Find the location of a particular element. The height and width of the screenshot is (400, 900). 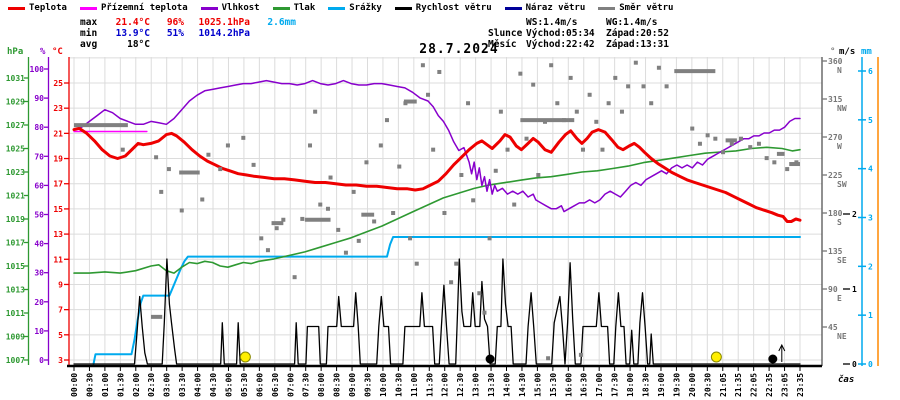

sun-row: Slunce Východ:05:34 Západ:20:52 is located at coordinates (586, 33).